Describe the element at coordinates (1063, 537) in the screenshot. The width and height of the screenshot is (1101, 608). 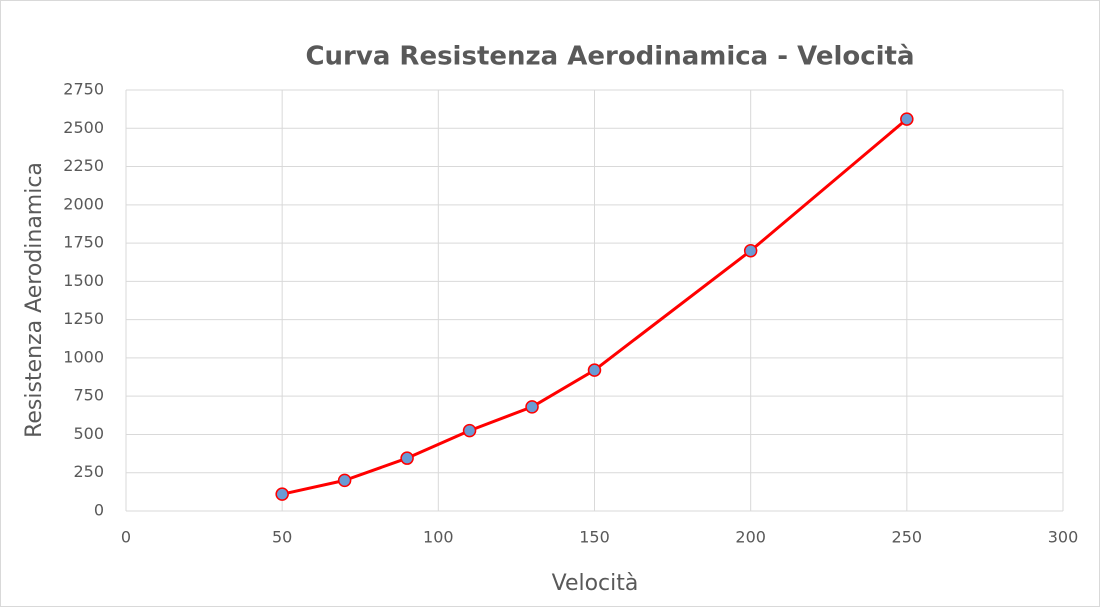
I see `x-tick-label: 300` at that location.